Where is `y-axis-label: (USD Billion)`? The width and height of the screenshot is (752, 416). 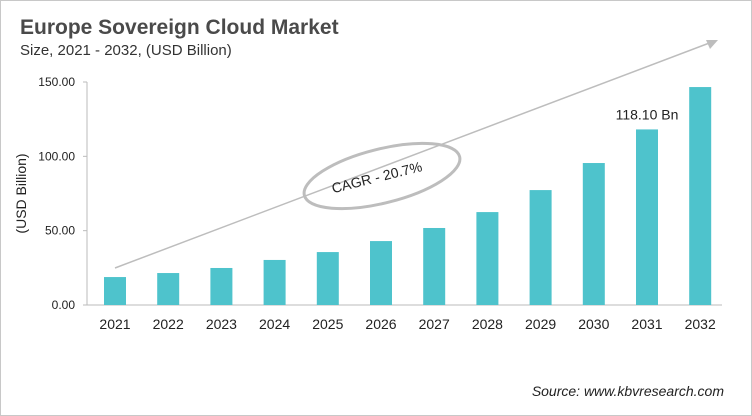
y-axis-label: (USD Billion) is located at coordinates (21, 193).